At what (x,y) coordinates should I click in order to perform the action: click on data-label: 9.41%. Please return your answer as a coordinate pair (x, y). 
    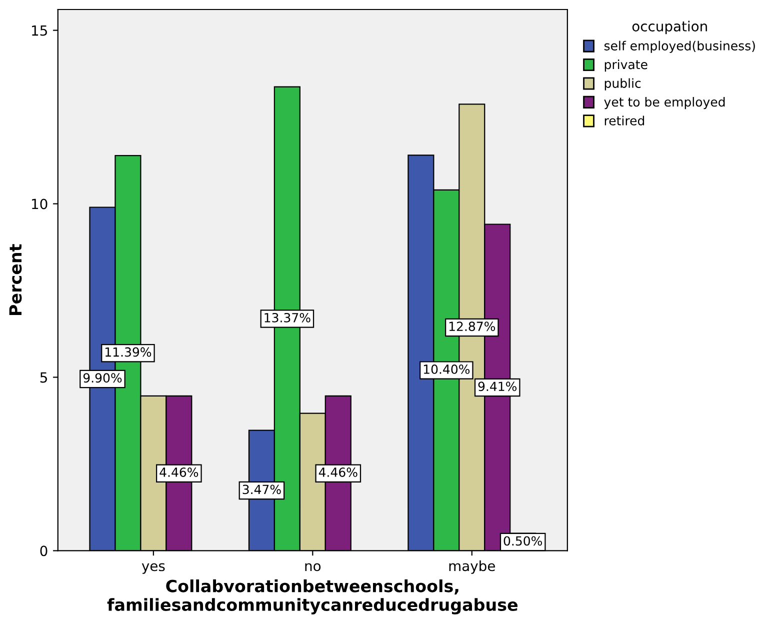
    Looking at the image, I should click on (497, 387).